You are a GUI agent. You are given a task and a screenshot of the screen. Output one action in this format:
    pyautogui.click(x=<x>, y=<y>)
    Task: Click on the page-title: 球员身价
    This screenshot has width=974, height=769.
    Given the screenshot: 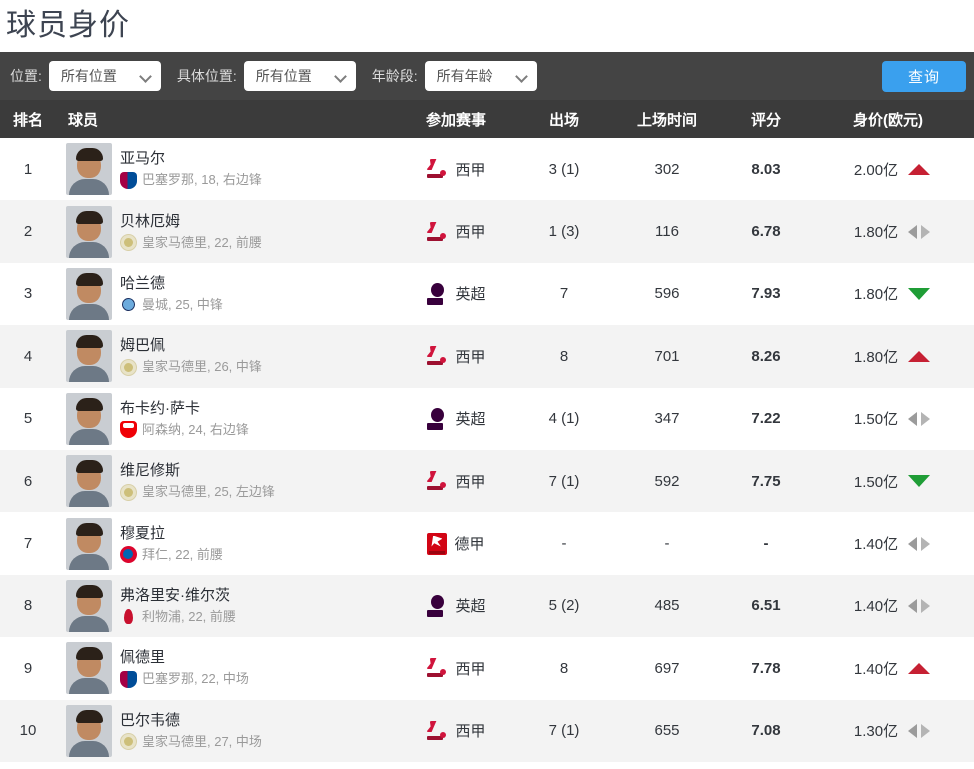 What is the action you would take?
    pyautogui.click(x=68, y=25)
    